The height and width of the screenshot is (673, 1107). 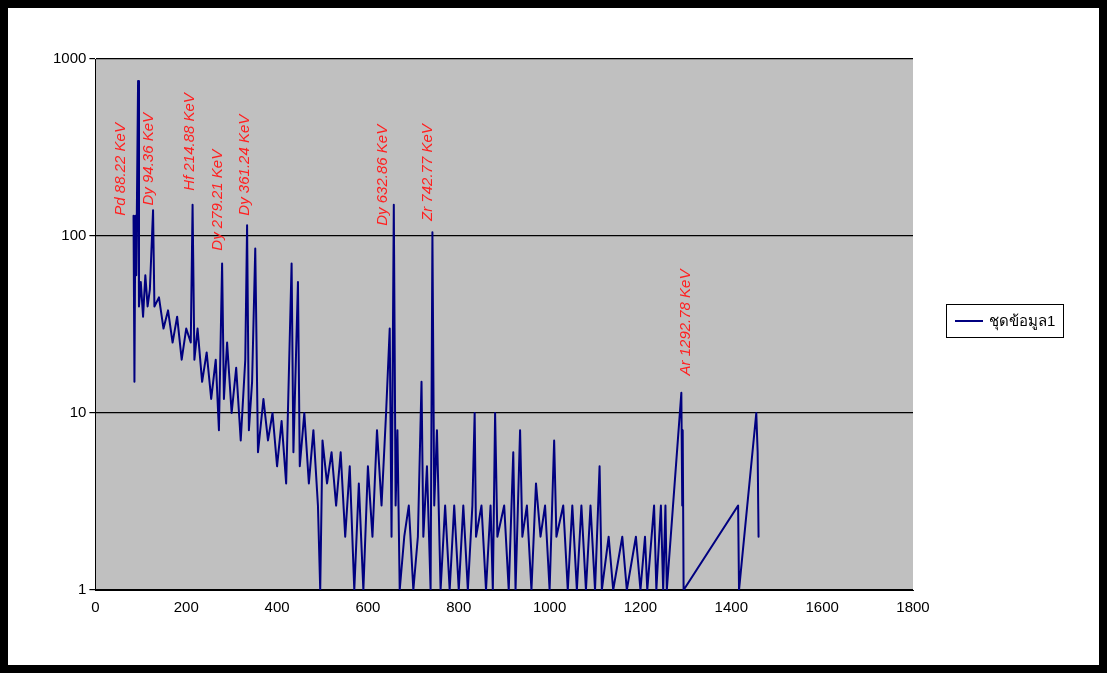 What do you see at coordinates (69, 58) in the screenshot?
I see `y-tick-label: 1000` at bounding box center [69, 58].